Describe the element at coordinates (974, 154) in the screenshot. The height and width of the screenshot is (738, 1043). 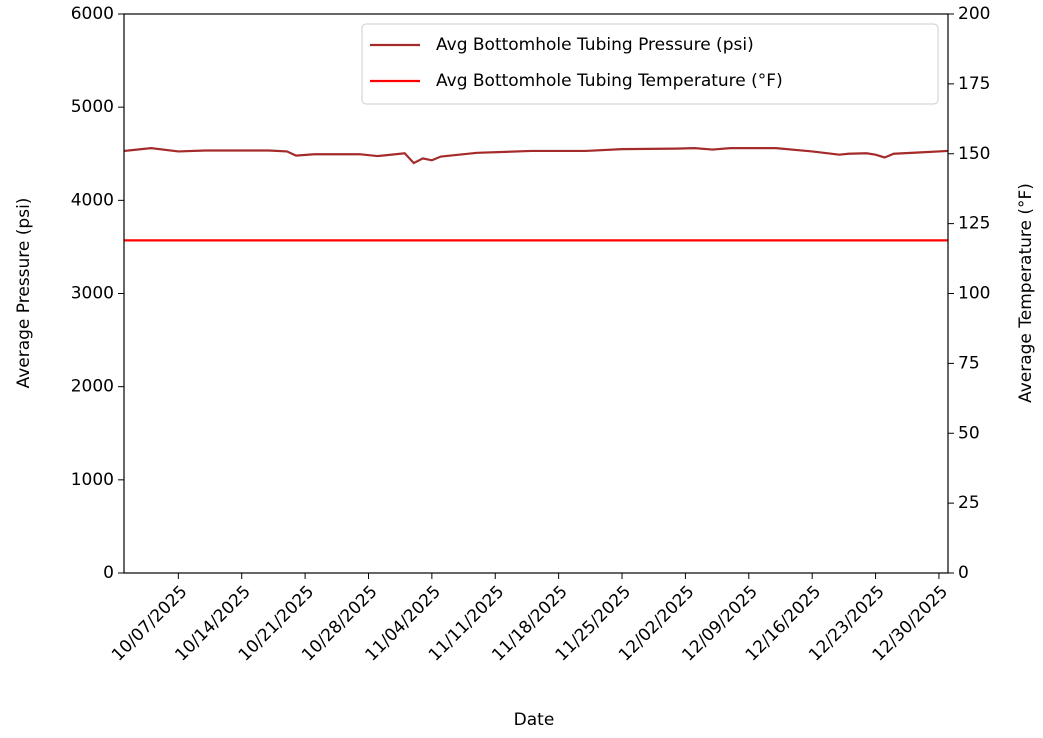
I see `y2-tick-label: 150` at that location.